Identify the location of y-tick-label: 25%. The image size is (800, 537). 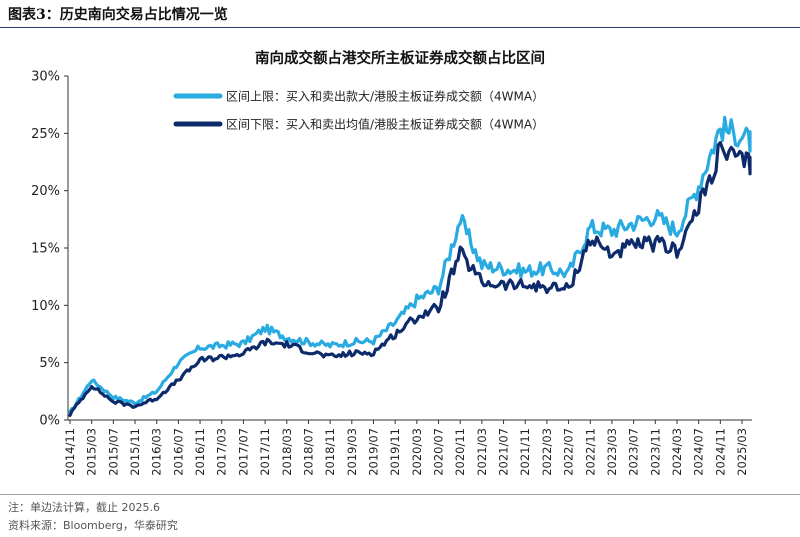
(45, 134).